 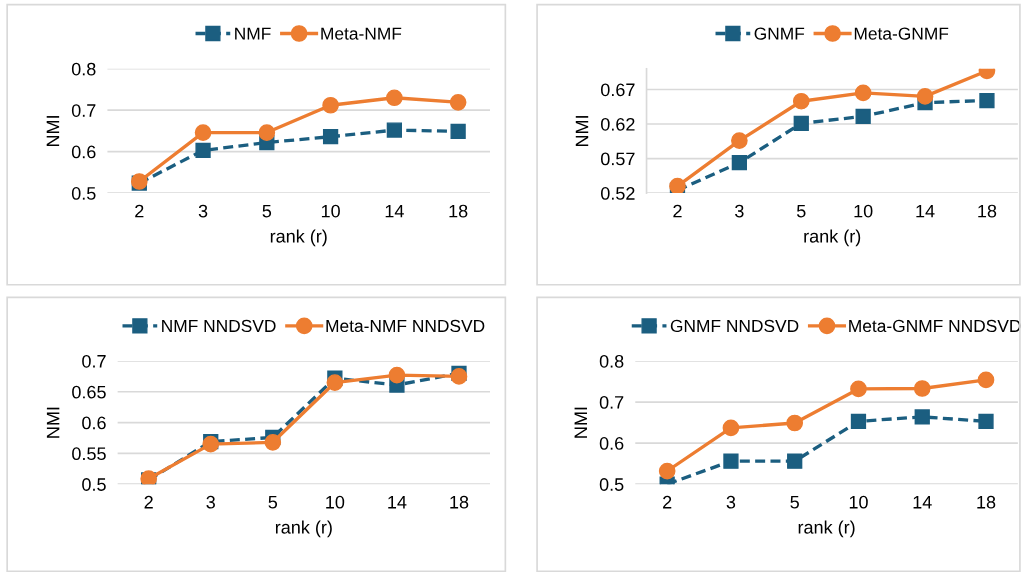 I want to click on y-tick-label: 0.62, so click(x=617, y=124).